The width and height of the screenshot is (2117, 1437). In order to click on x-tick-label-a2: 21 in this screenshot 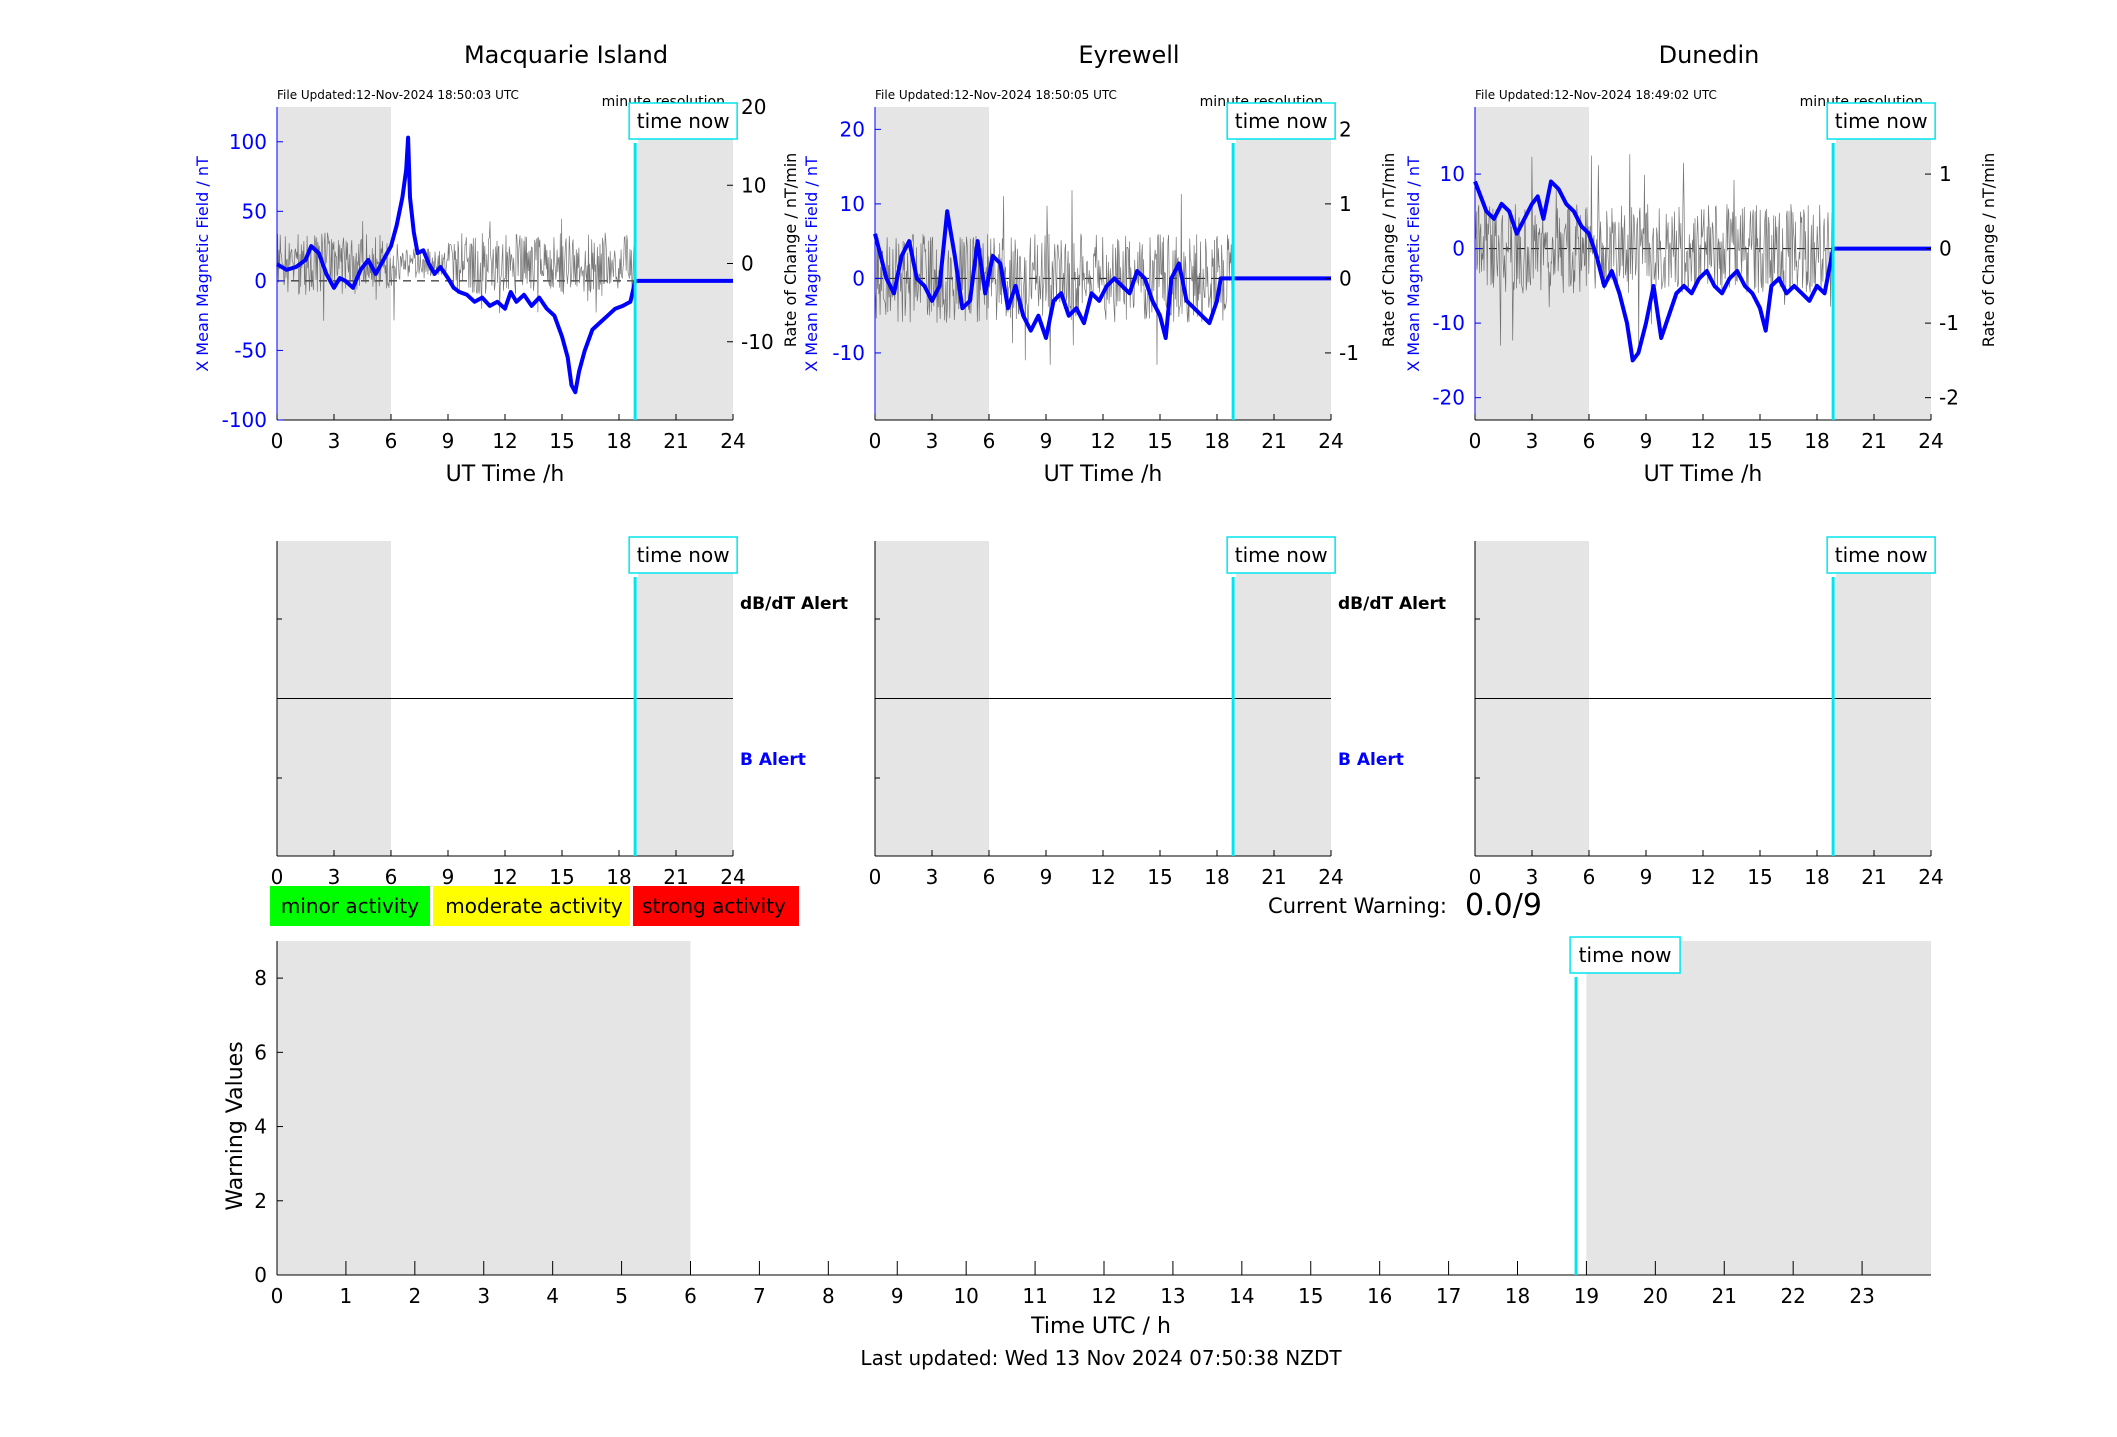, I will do `click(1273, 877)`.